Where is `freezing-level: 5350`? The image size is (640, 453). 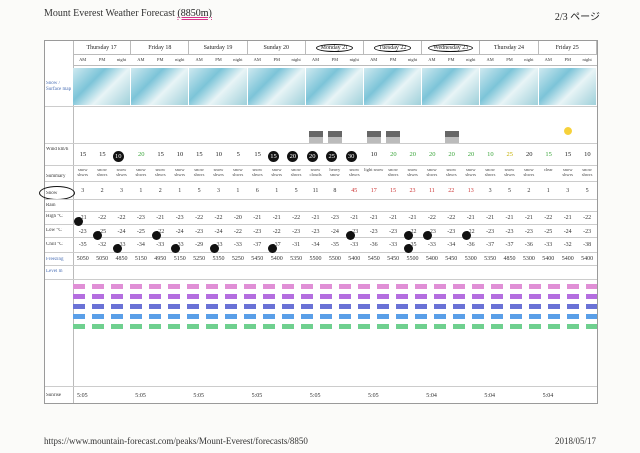
freezing-level: 5350 is located at coordinates (218, 259).